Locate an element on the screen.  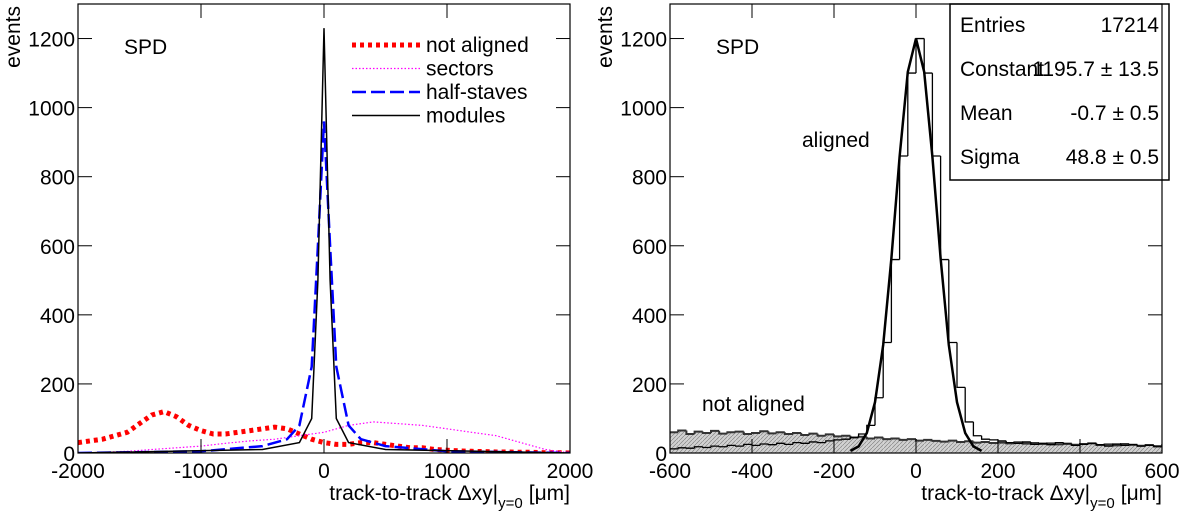
y-tick-label: 0 is located at coordinates (661, 454).